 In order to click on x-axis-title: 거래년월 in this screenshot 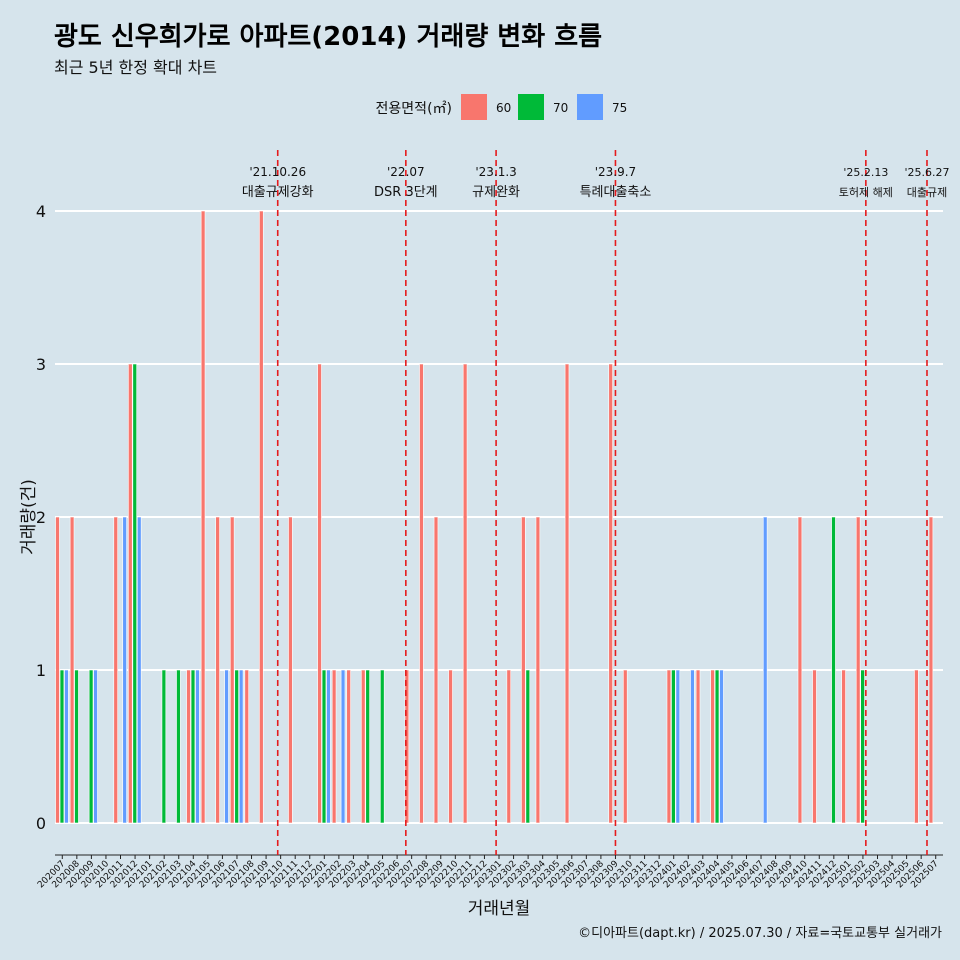, I will do `click(499, 909)`.